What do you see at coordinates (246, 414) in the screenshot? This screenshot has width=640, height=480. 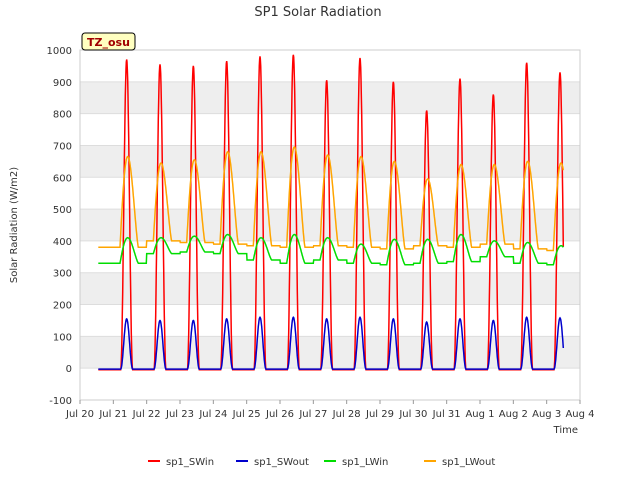 I see `x-tick-label: Jul 25` at bounding box center [246, 414].